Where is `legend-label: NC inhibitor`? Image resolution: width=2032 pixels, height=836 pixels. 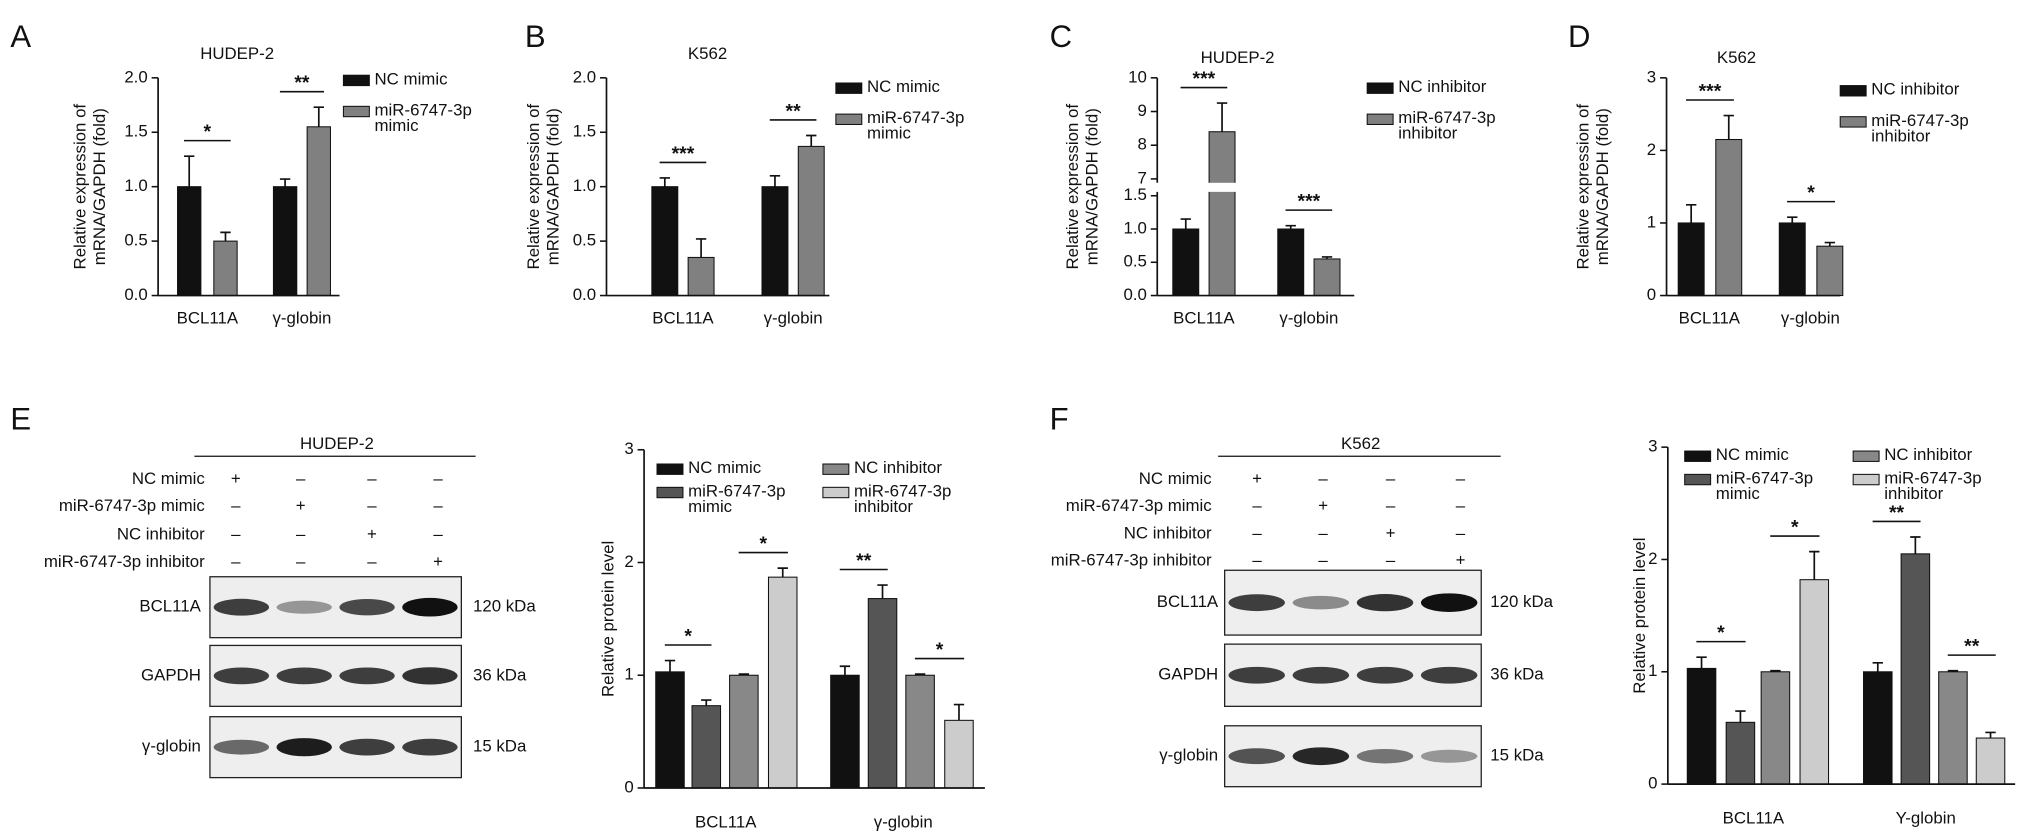
legend-label: NC inhibitor is located at coordinates (1915, 90).